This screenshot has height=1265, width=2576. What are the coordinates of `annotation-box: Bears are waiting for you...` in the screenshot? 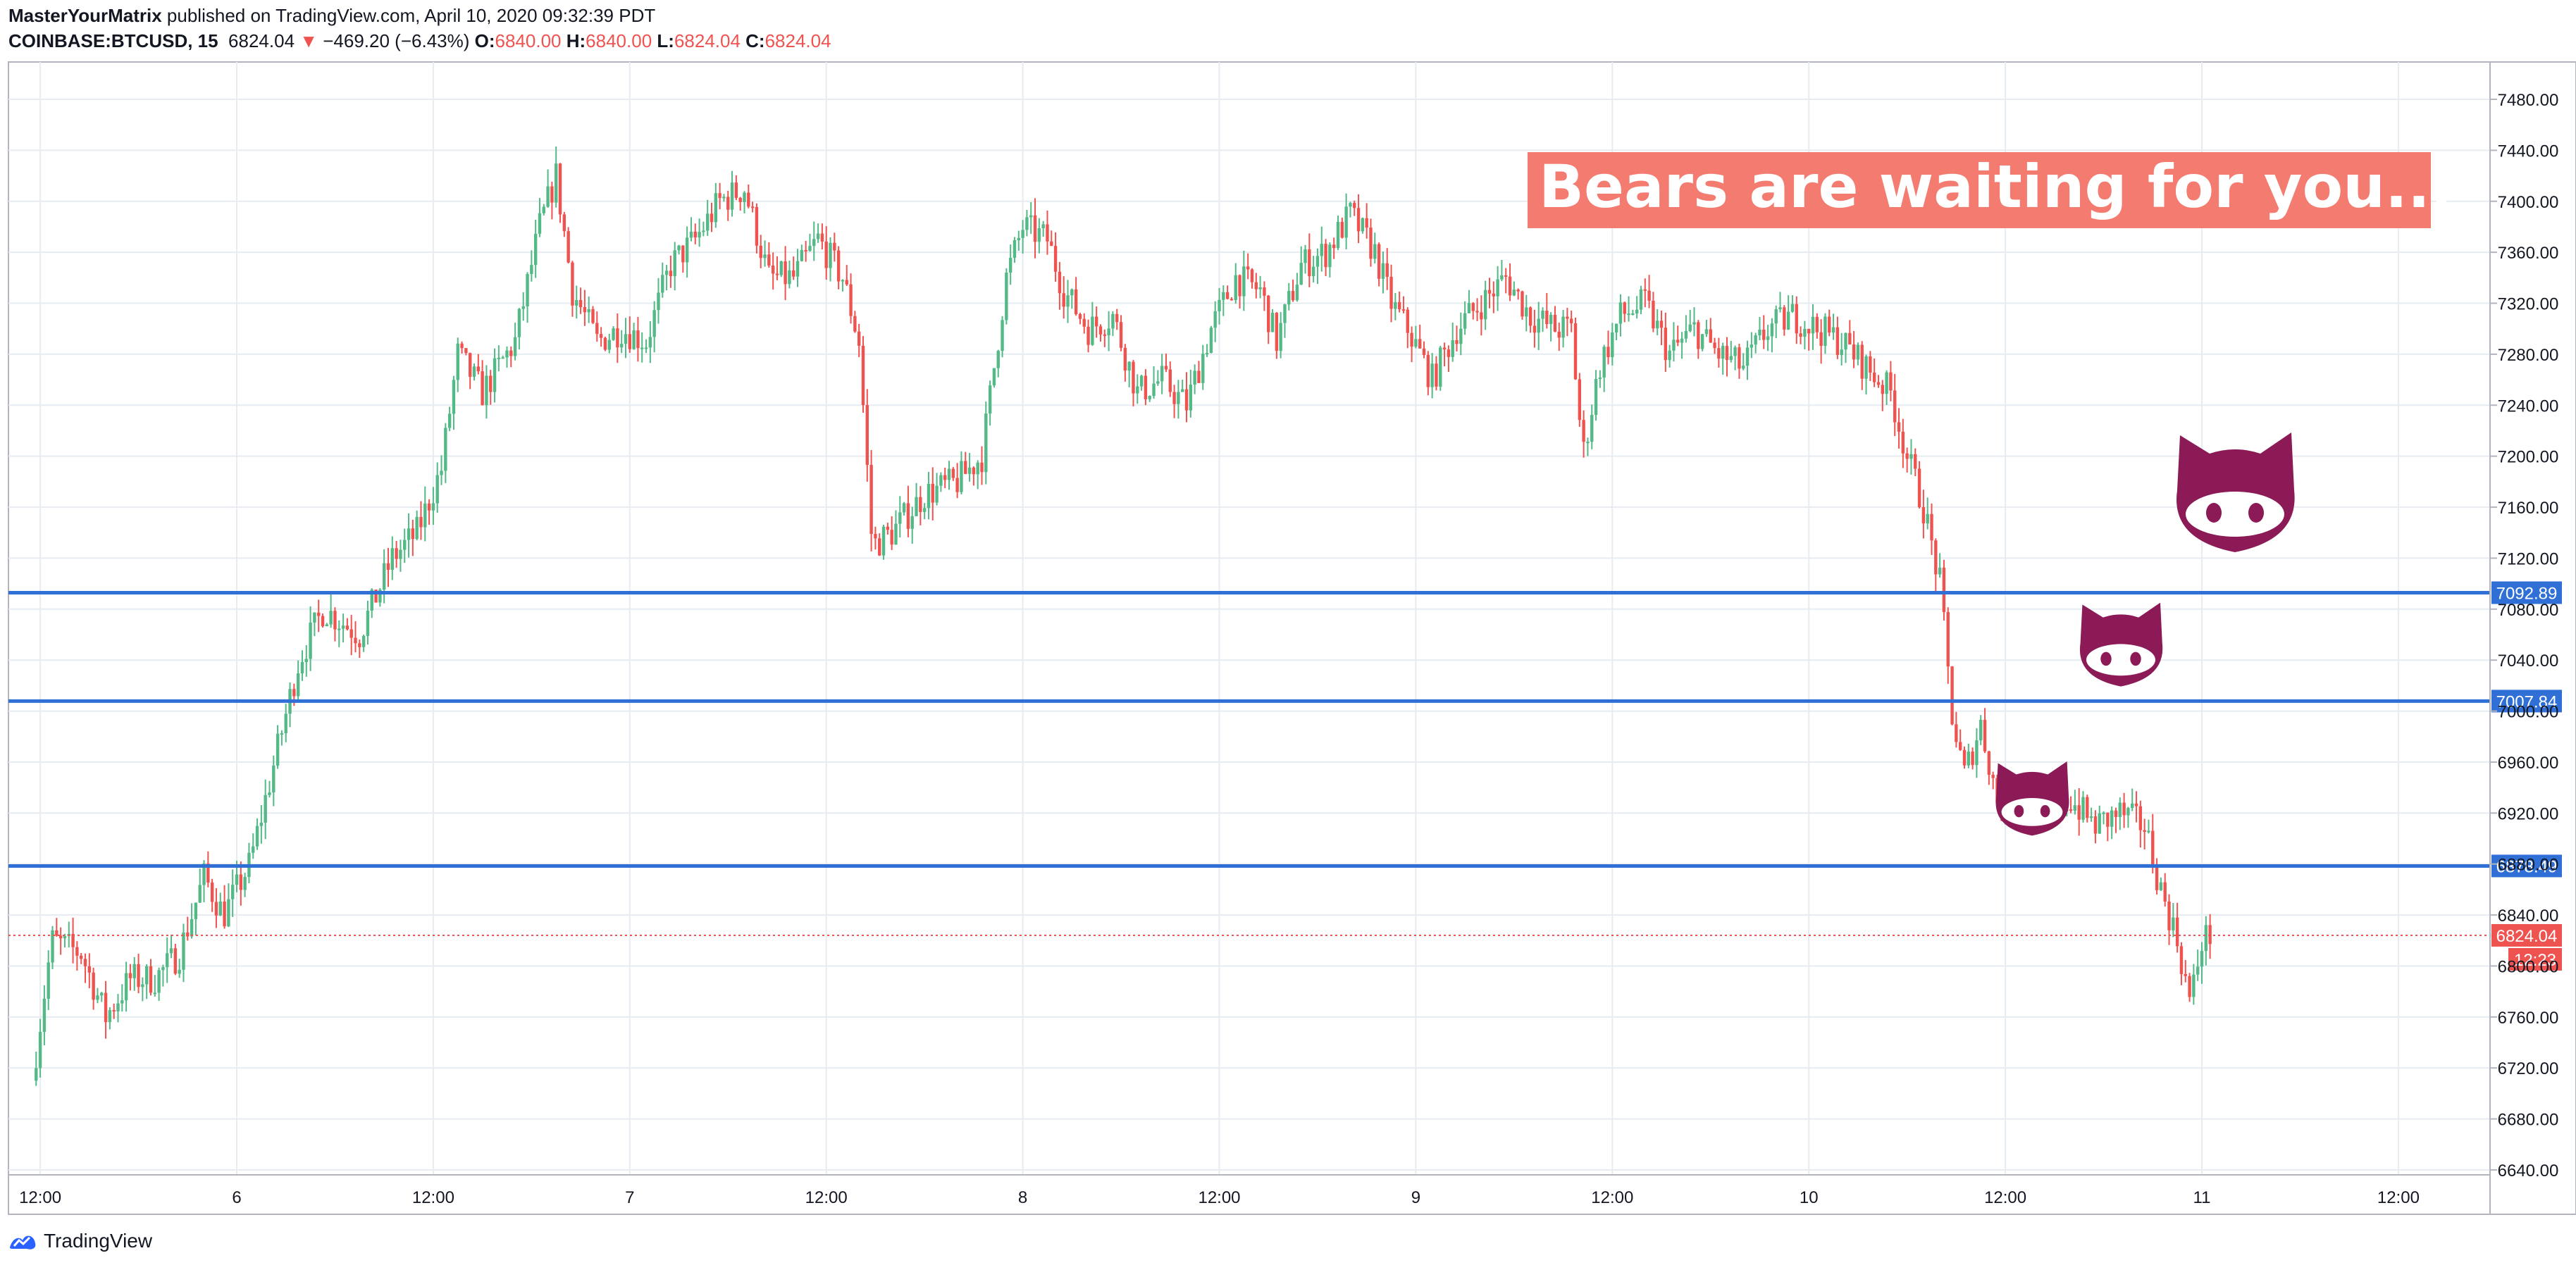 It's located at (1991, 190).